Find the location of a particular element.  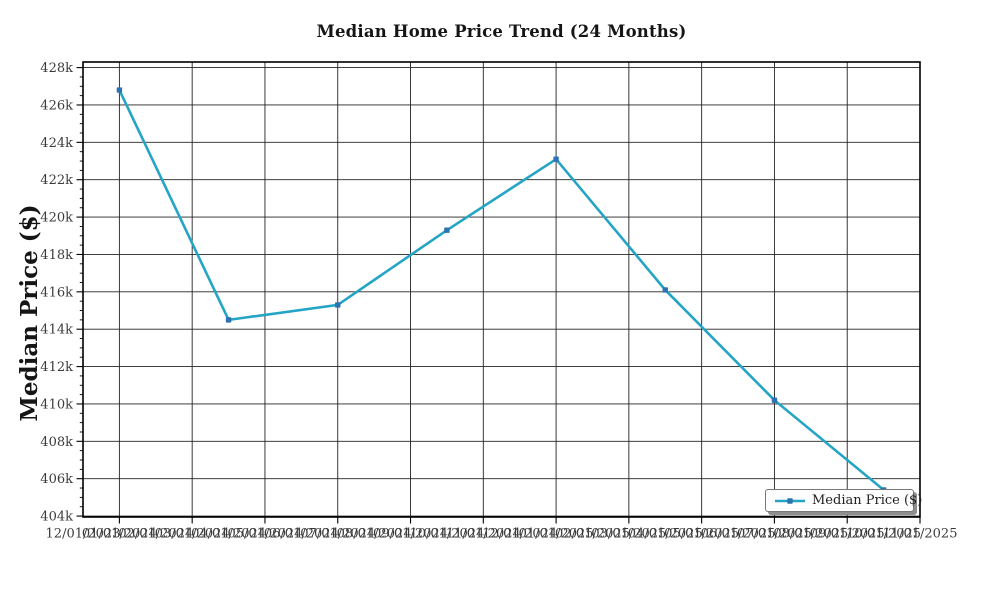

x-tick-label: 03/01/2025 is located at coordinates (628, 534).